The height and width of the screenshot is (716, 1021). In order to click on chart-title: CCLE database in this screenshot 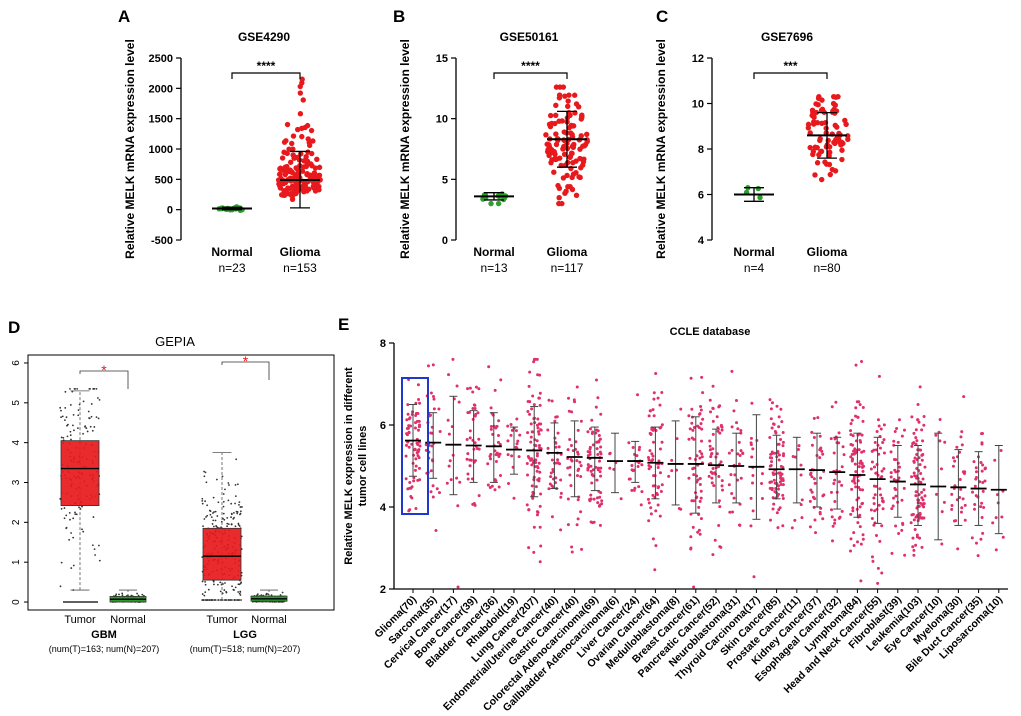, I will do `click(710, 332)`.